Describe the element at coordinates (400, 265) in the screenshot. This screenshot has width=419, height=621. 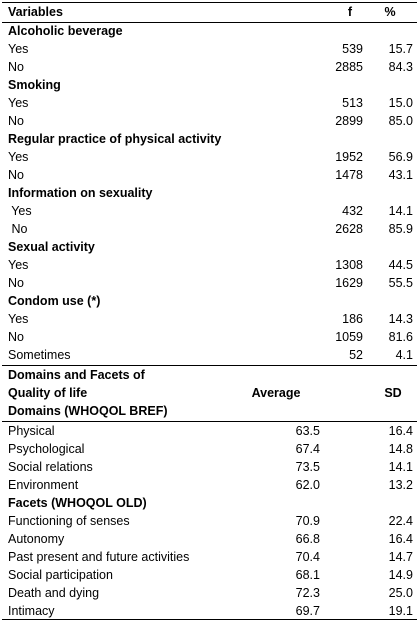
I see `cell: 44.5` at that location.